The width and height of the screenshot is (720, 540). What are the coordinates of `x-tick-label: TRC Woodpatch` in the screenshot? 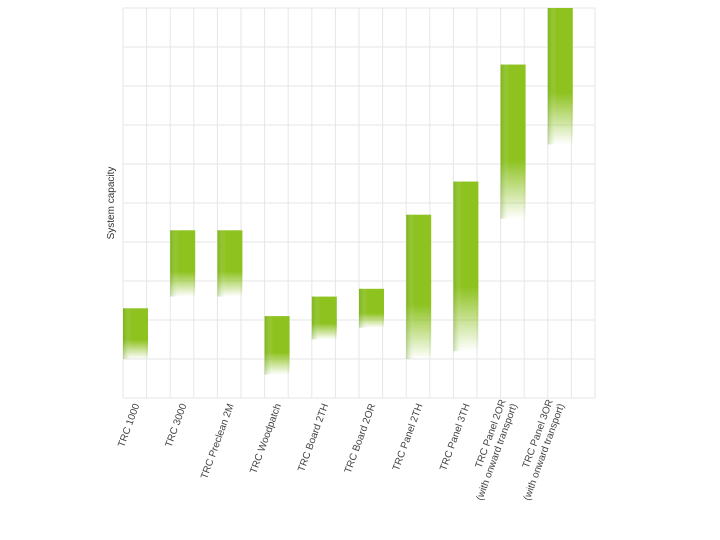 It's located at (266, 438).